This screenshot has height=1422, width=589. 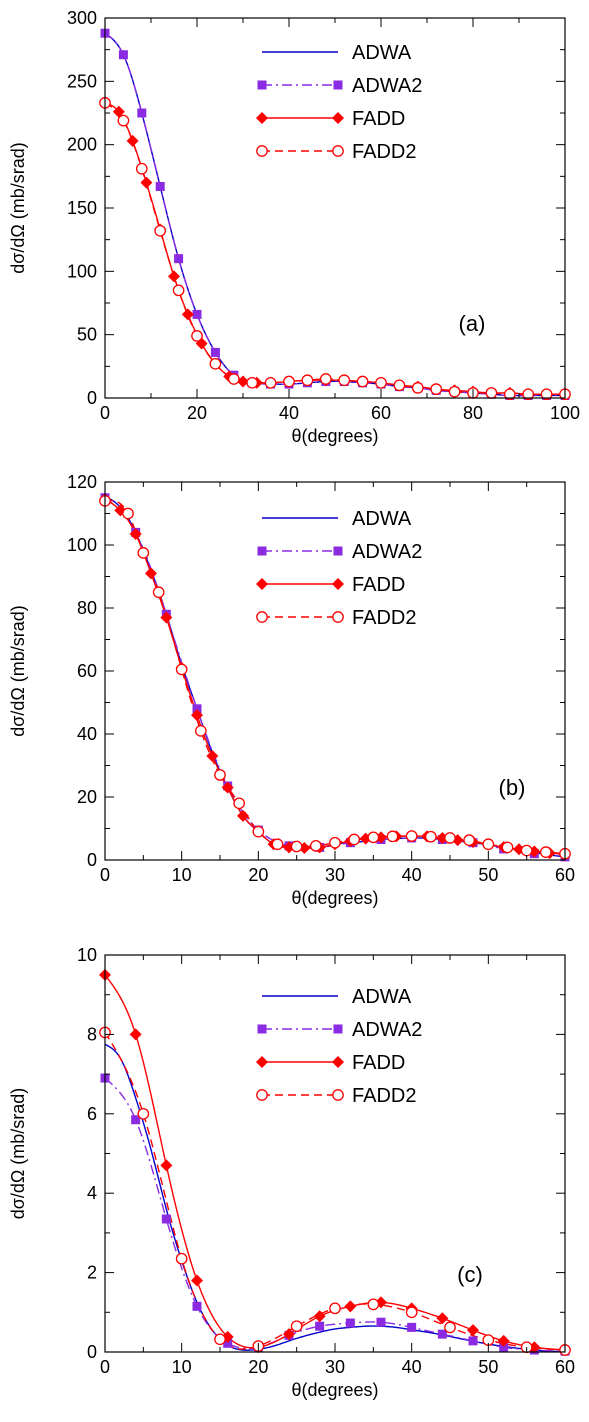 I want to click on x-tick-label: 20, so click(x=258, y=875).